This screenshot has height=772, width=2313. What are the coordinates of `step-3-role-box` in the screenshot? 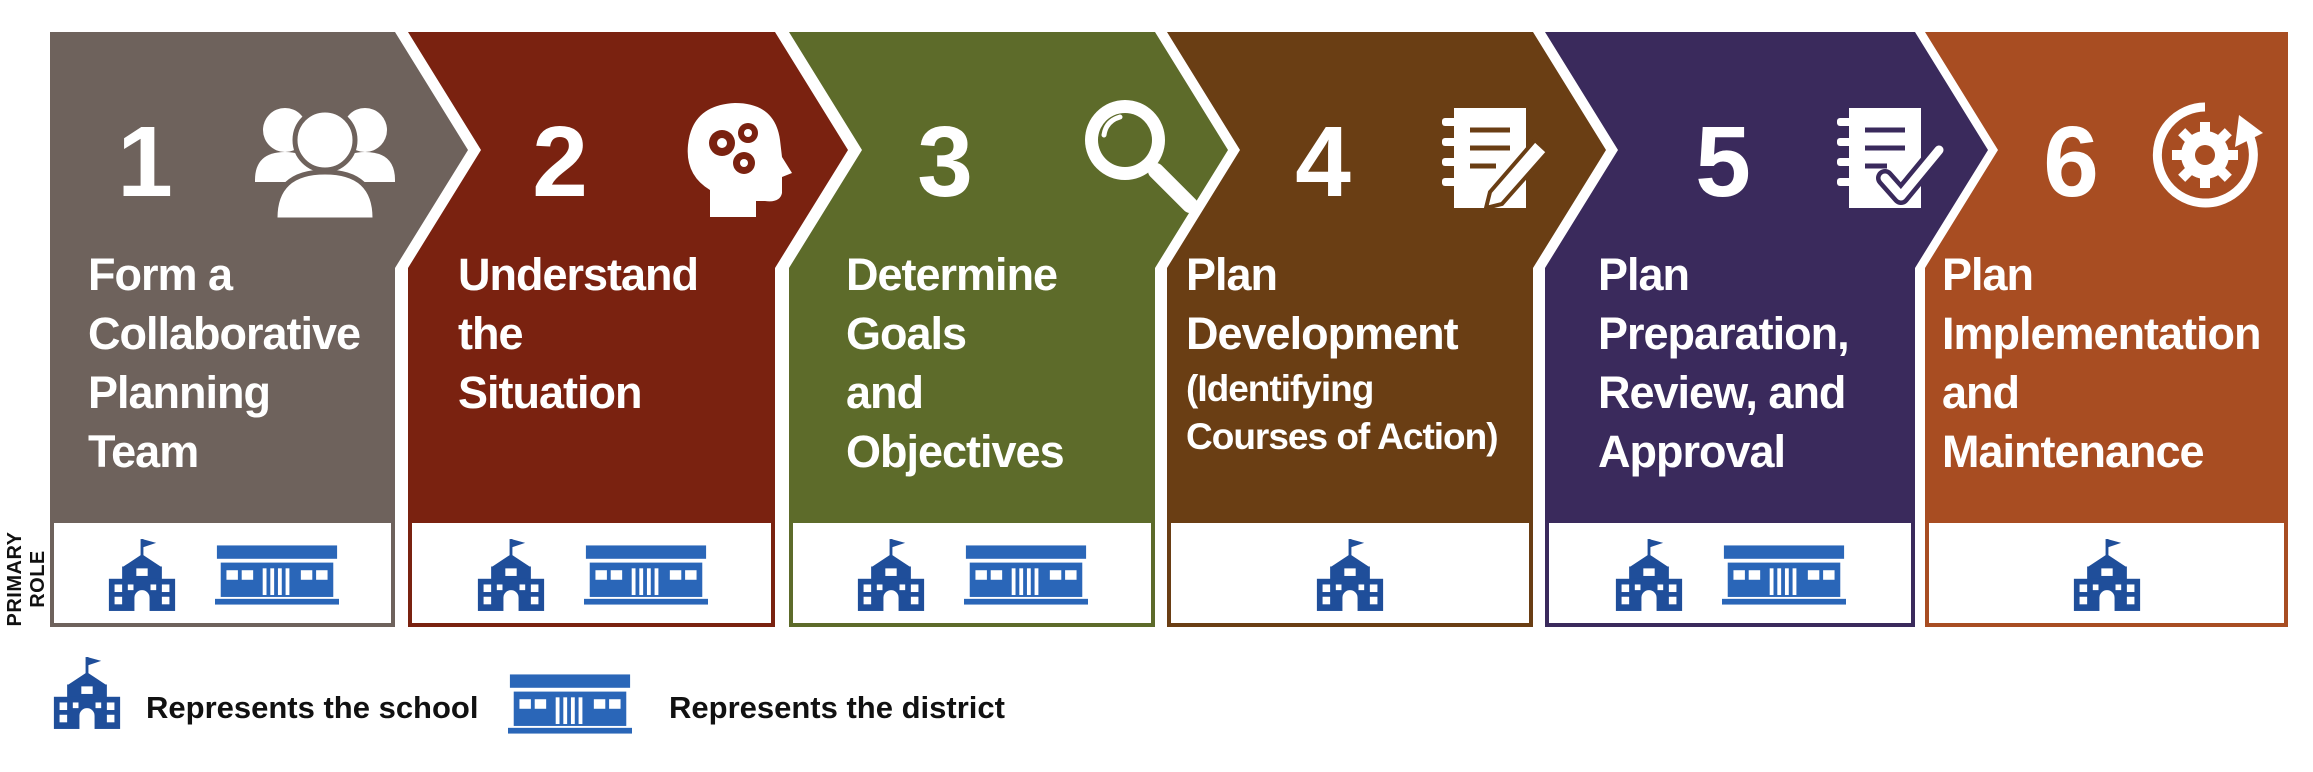 It's located at (972, 575).